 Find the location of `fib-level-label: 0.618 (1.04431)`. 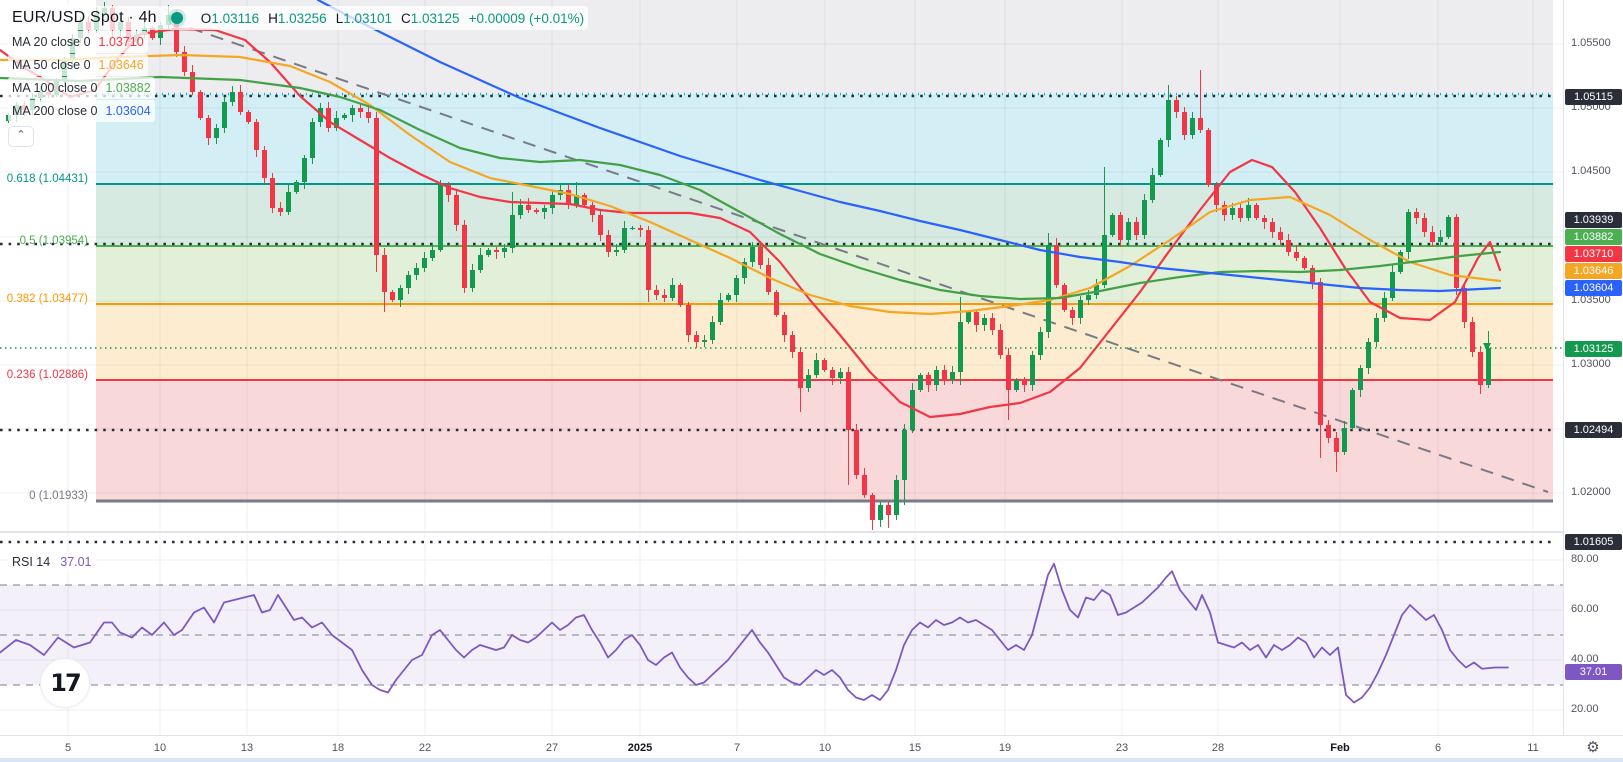

fib-level-label: 0.618 (1.04431) is located at coordinates (47, 179).